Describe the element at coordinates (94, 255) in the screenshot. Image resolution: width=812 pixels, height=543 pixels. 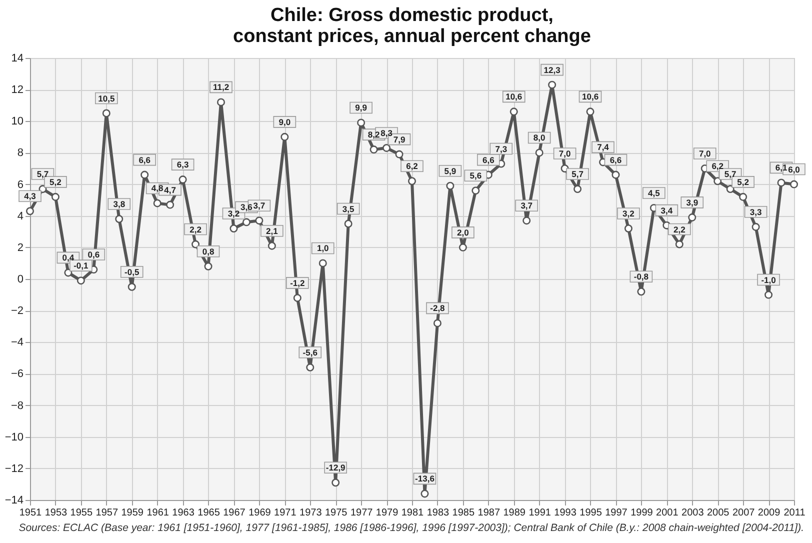
I see `data-label: 0,6` at that location.